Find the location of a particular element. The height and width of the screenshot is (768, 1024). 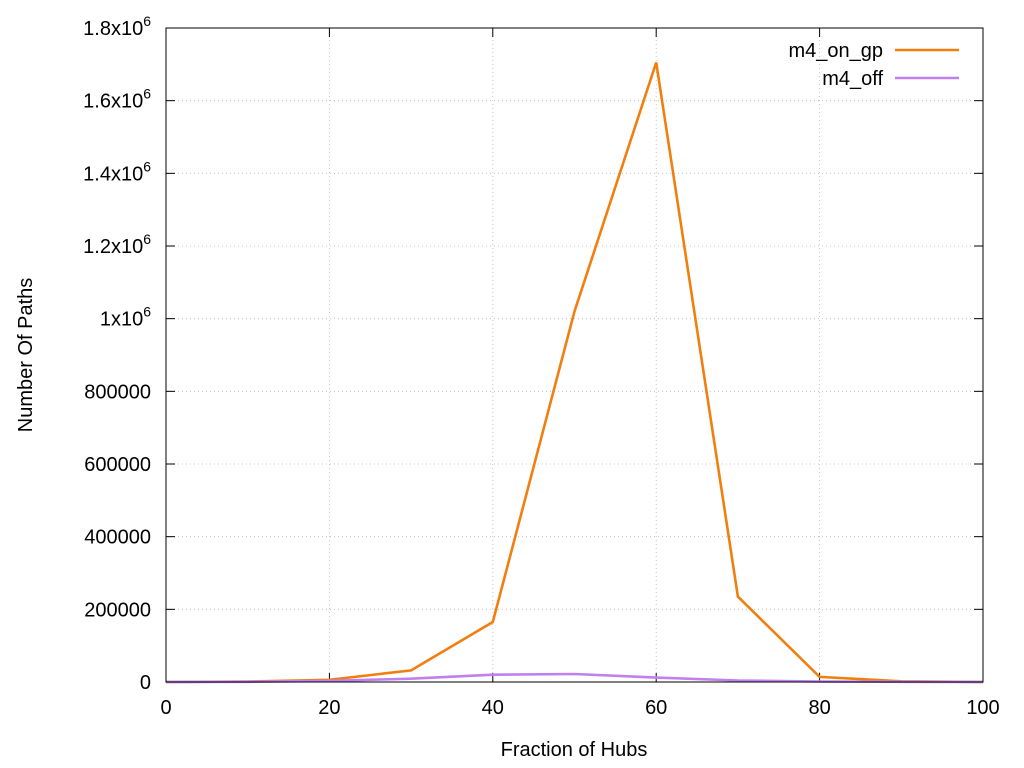

y-tick-label: 600000 is located at coordinates (117, 465).